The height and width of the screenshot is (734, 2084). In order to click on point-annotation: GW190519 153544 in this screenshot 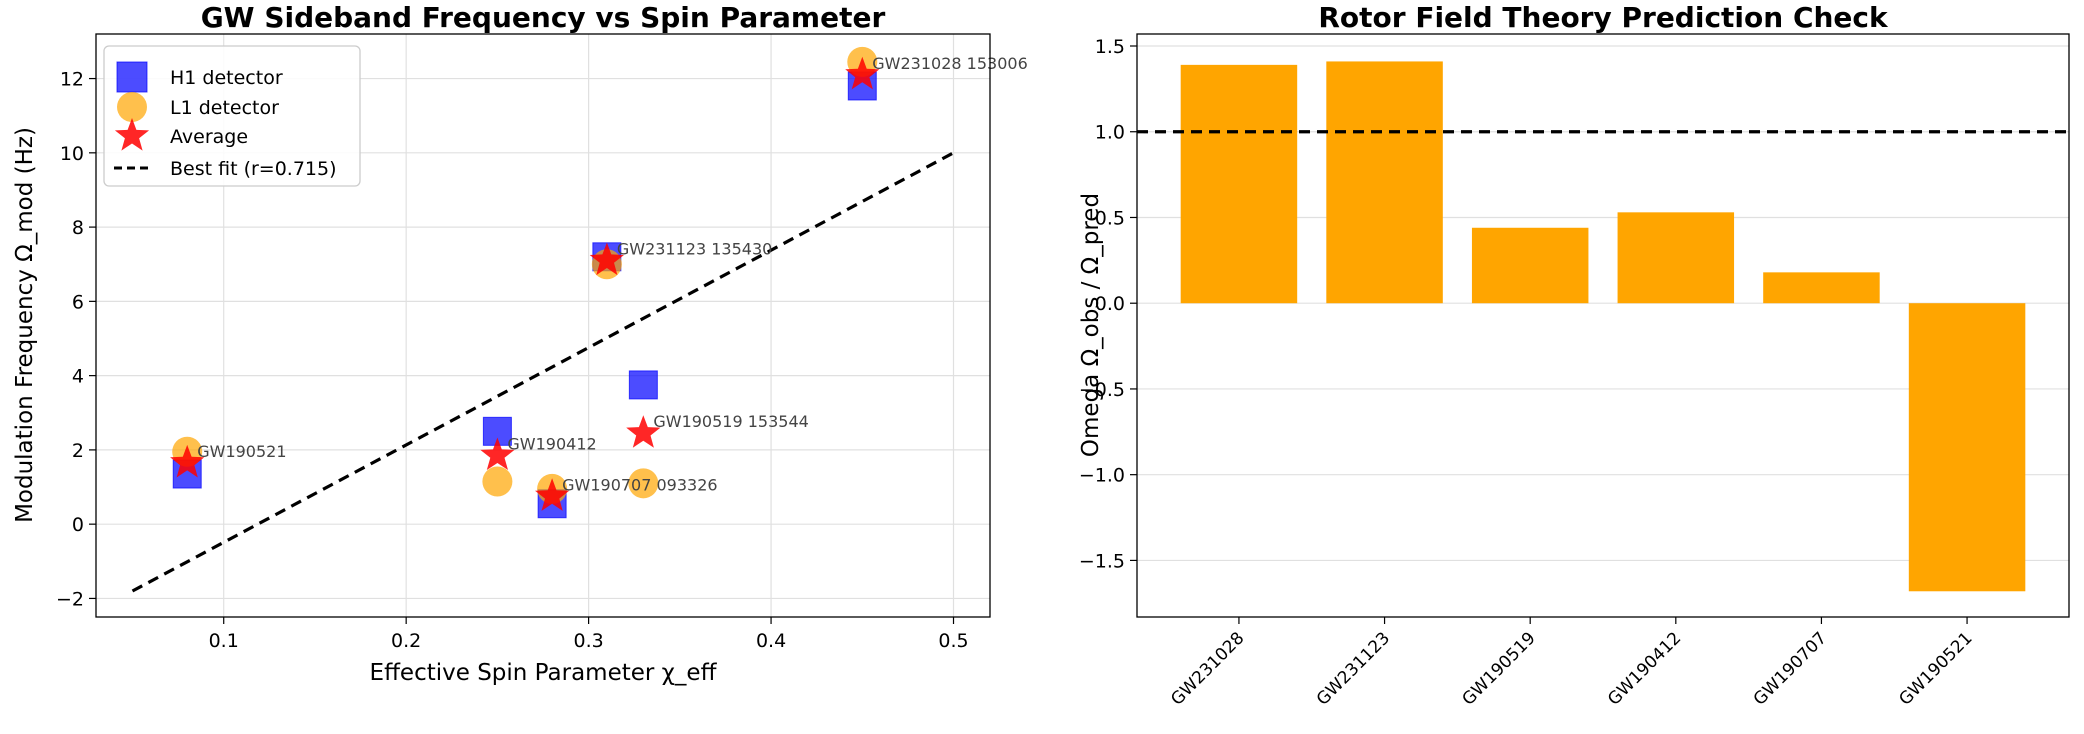, I will do `click(730, 421)`.